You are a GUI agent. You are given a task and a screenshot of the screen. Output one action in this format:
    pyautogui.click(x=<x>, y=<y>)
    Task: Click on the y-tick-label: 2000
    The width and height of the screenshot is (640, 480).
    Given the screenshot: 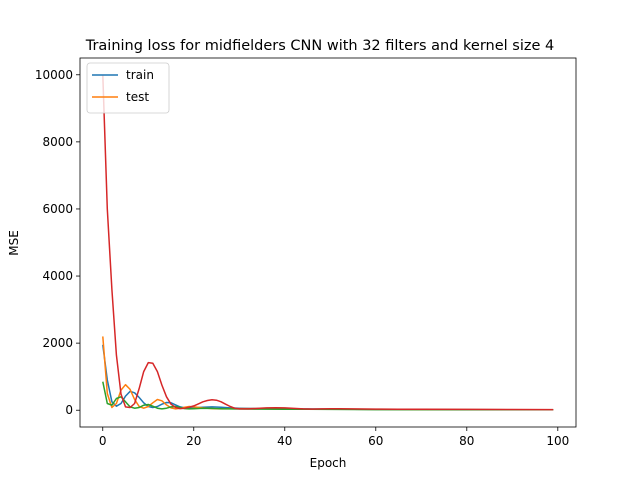 What is the action you would take?
    pyautogui.click(x=57, y=343)
    